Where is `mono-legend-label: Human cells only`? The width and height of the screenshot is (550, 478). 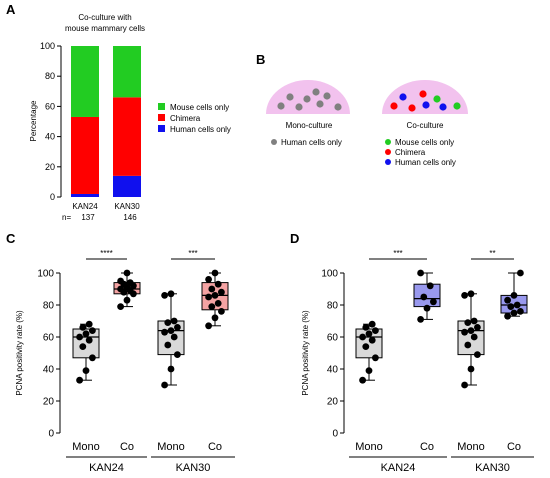 mono-legend-label: Human cells only is located at coordinates (311, 142).